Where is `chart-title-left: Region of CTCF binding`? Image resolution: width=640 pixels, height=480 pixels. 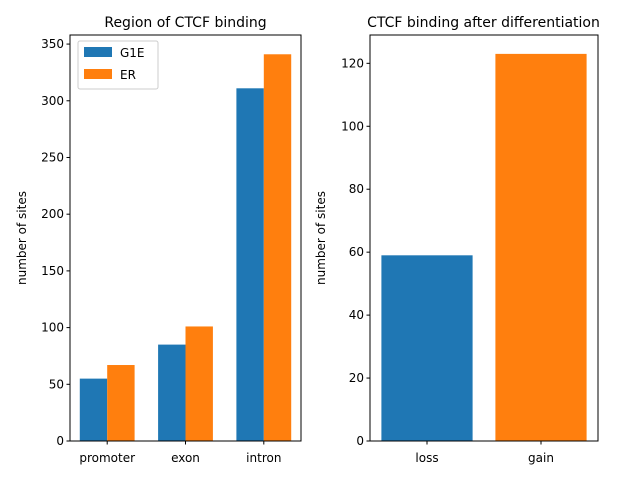
chart-title-left: Region of CTCF binding is located at coordinates (185, 23).